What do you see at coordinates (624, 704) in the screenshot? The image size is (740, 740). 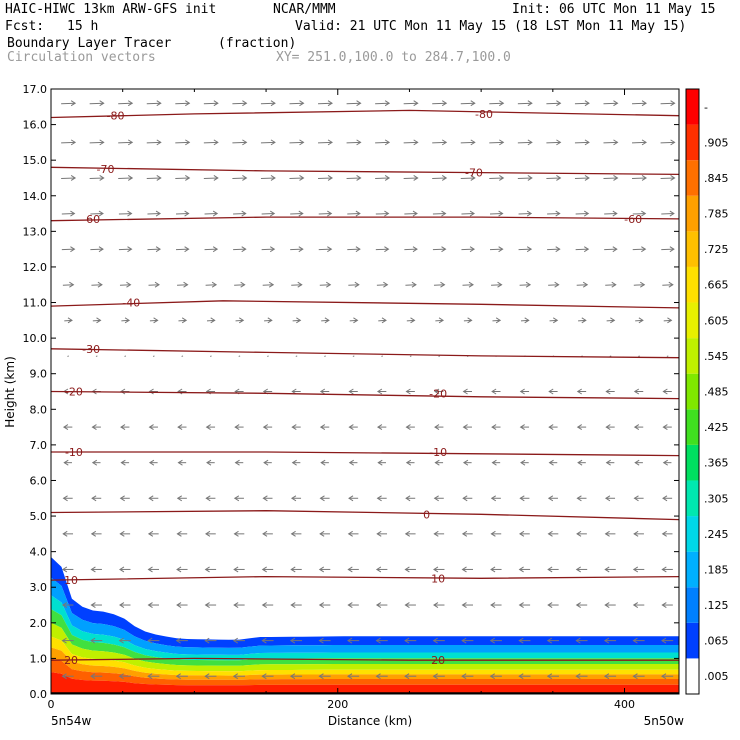 I see `x-tick-label: 400` at bounding box center [624, 704].